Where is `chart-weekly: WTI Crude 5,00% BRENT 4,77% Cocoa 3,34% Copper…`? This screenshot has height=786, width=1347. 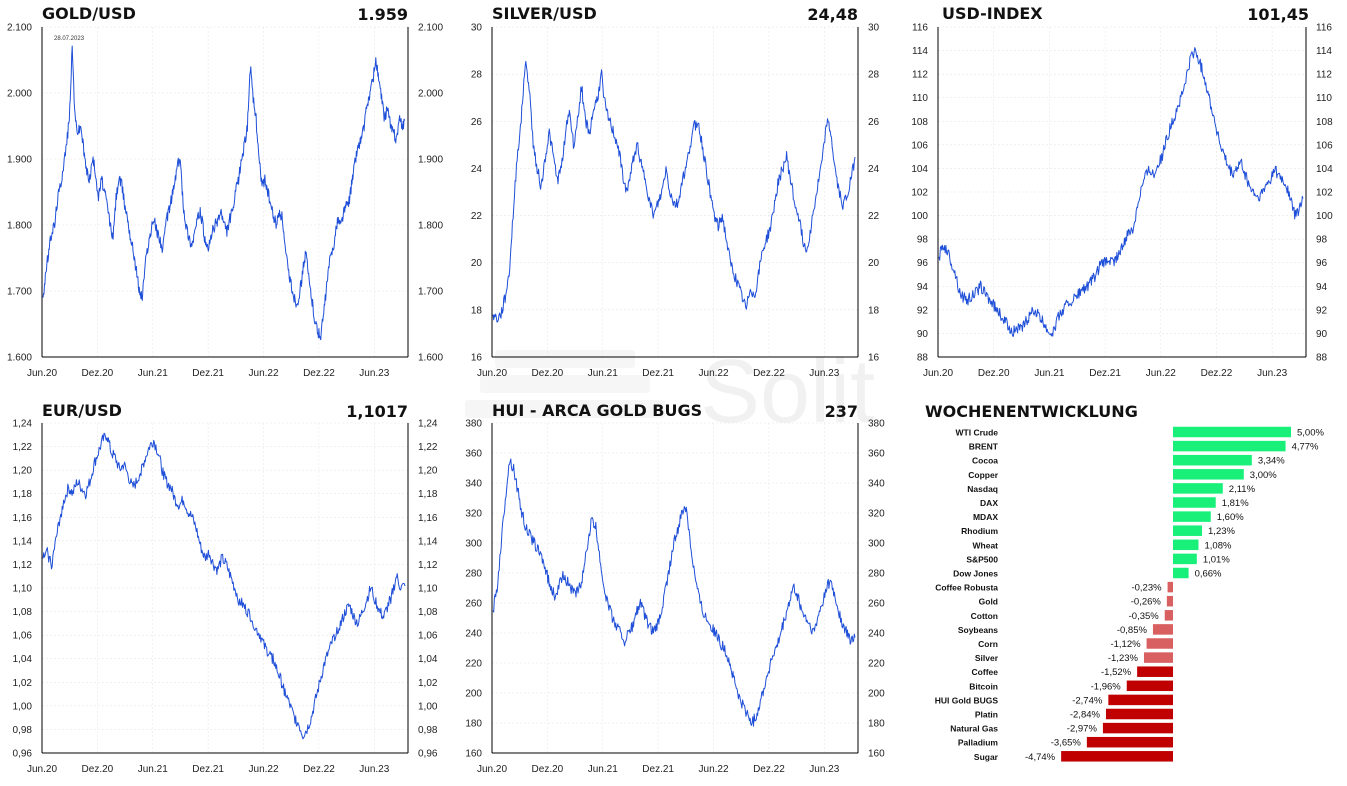 chart-weekly: WTI Crude 5,00% BRENT 4,77% Cocoa 3,34% Copper… is located at coordinates (1129, 594).